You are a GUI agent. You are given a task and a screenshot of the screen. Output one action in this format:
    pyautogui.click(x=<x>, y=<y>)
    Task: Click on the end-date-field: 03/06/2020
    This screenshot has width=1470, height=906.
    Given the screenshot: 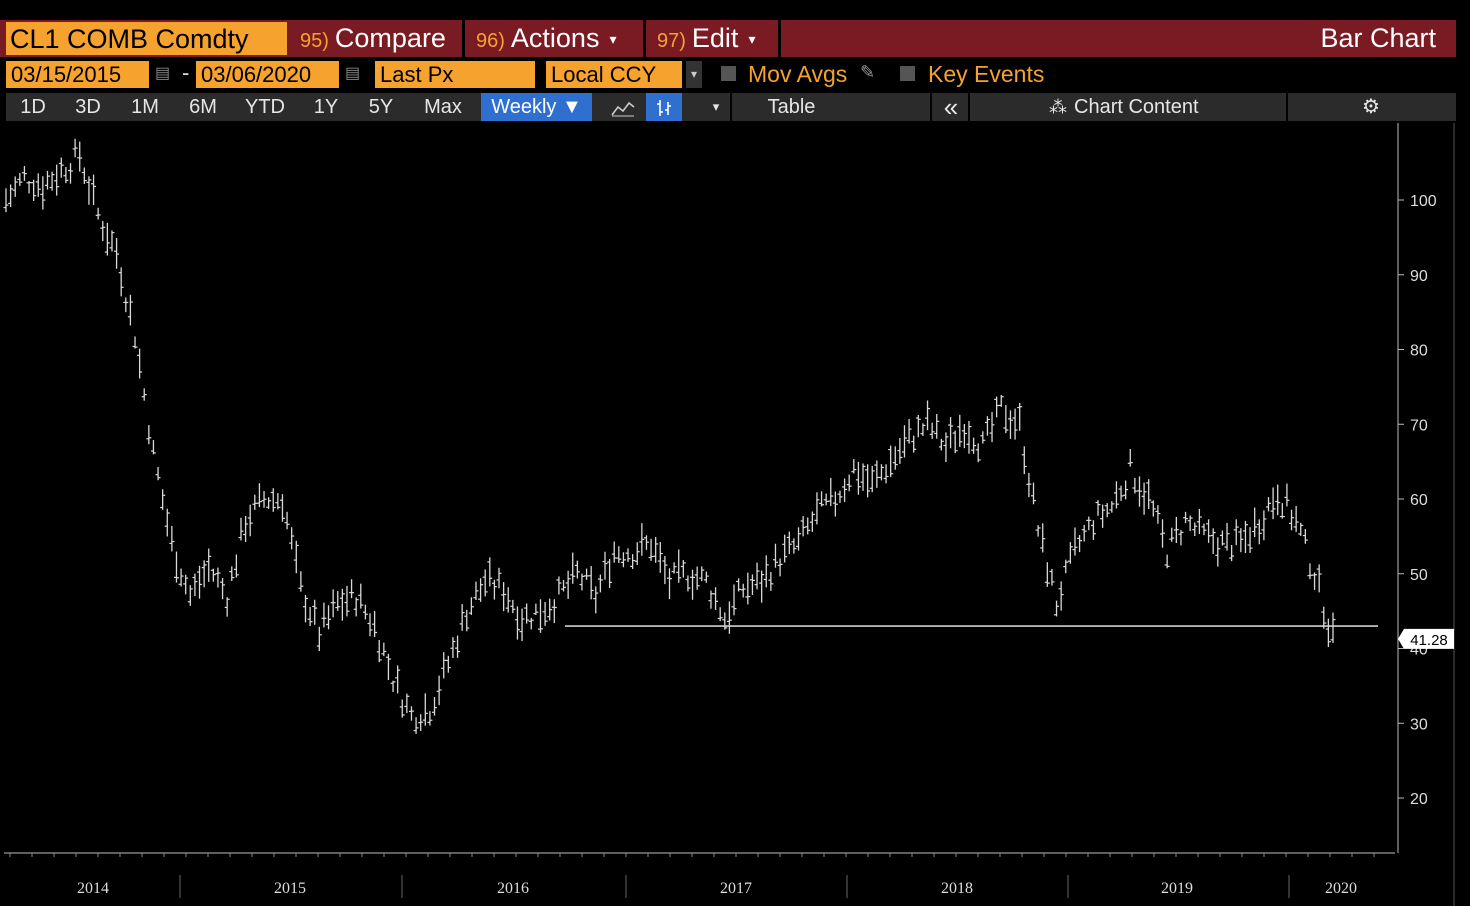 What is the action you would take?
    pyautogui.click(x=267, y=74)
    